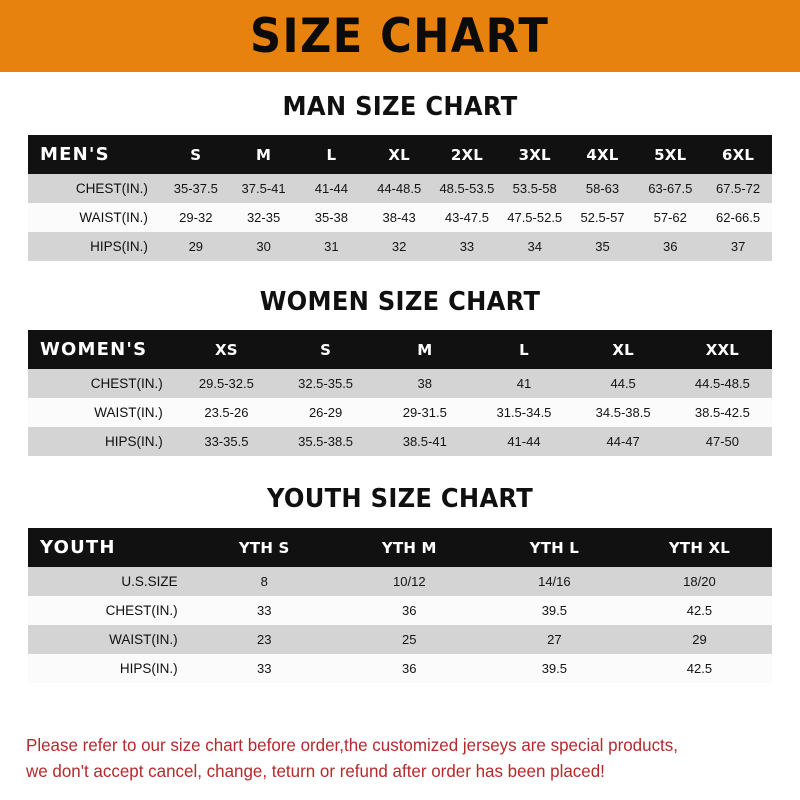 The image size is (800, 800). What do you see at coordinates (534, 154) in the screenshot?
I see `men-column-header-3xl: 3XL` at bounding box center [534, 154].